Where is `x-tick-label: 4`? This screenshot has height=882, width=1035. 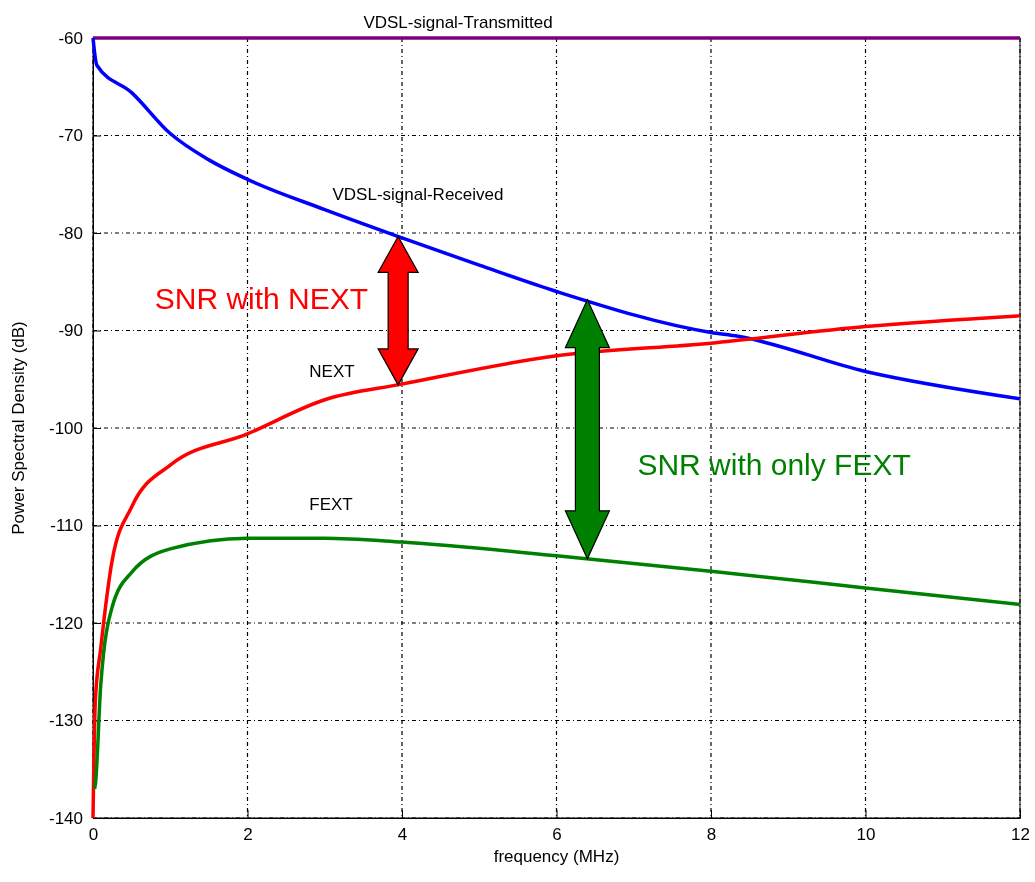 x-tick-label: 4 is located at coordinates (402, 835).